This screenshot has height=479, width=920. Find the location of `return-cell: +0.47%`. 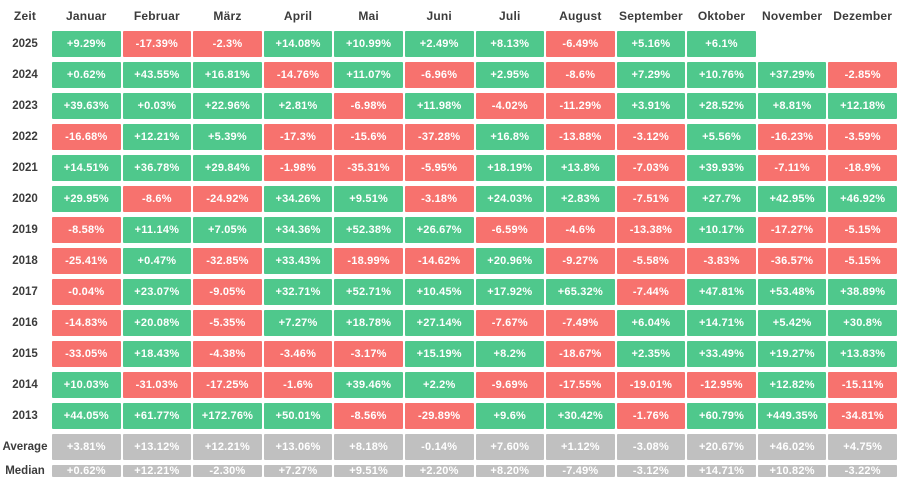

return-cell: +0.47% is located at coordinates (157, 261).